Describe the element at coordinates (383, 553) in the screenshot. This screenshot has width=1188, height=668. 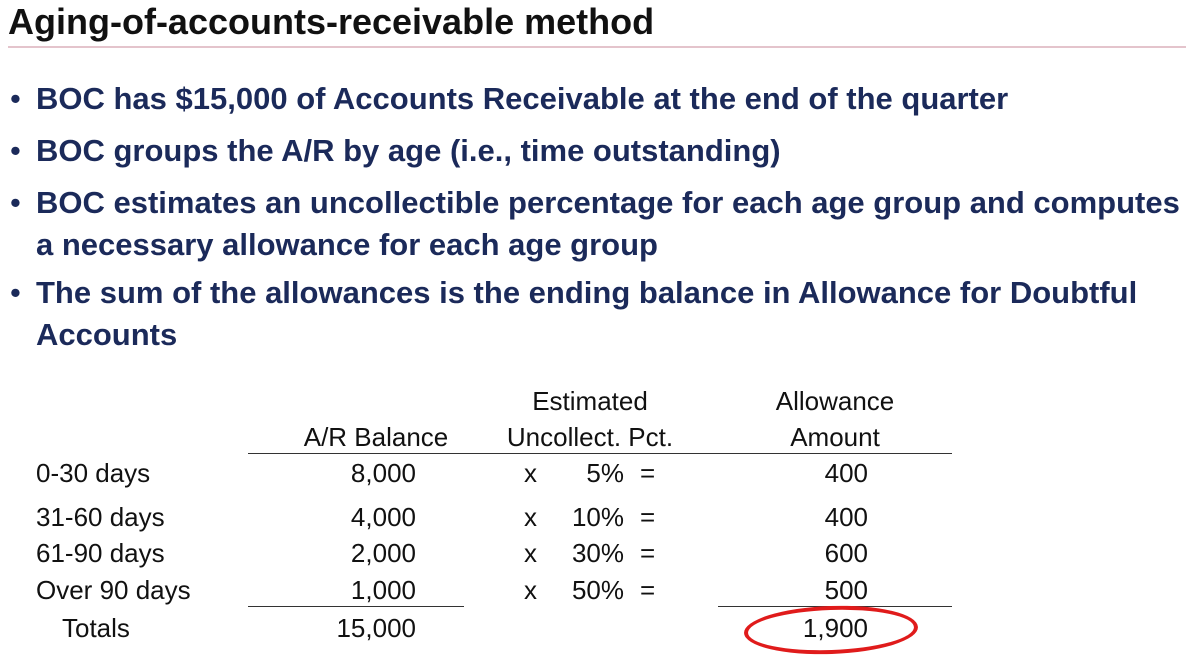
I see `row-balance: 2,000` at that location.